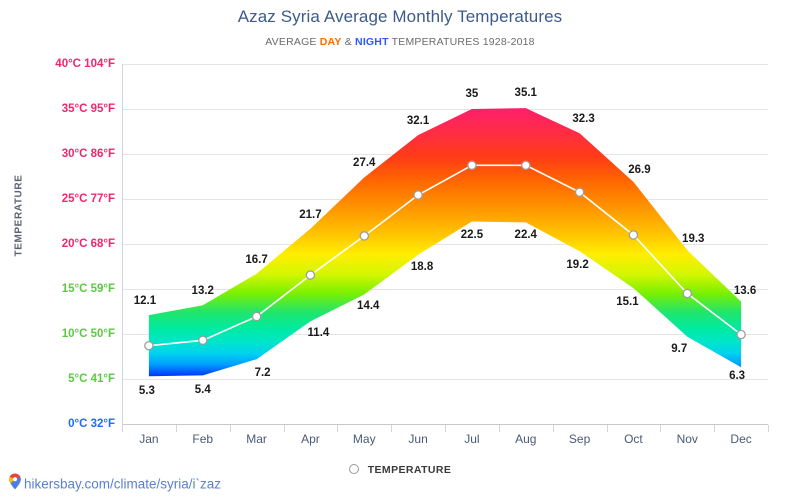 The width and height of the screenshot is (800, 500). Describe the element at coordinates (88, 154) in the screenshot. I see `y-tick-label: 30°C 86°F` at that location.